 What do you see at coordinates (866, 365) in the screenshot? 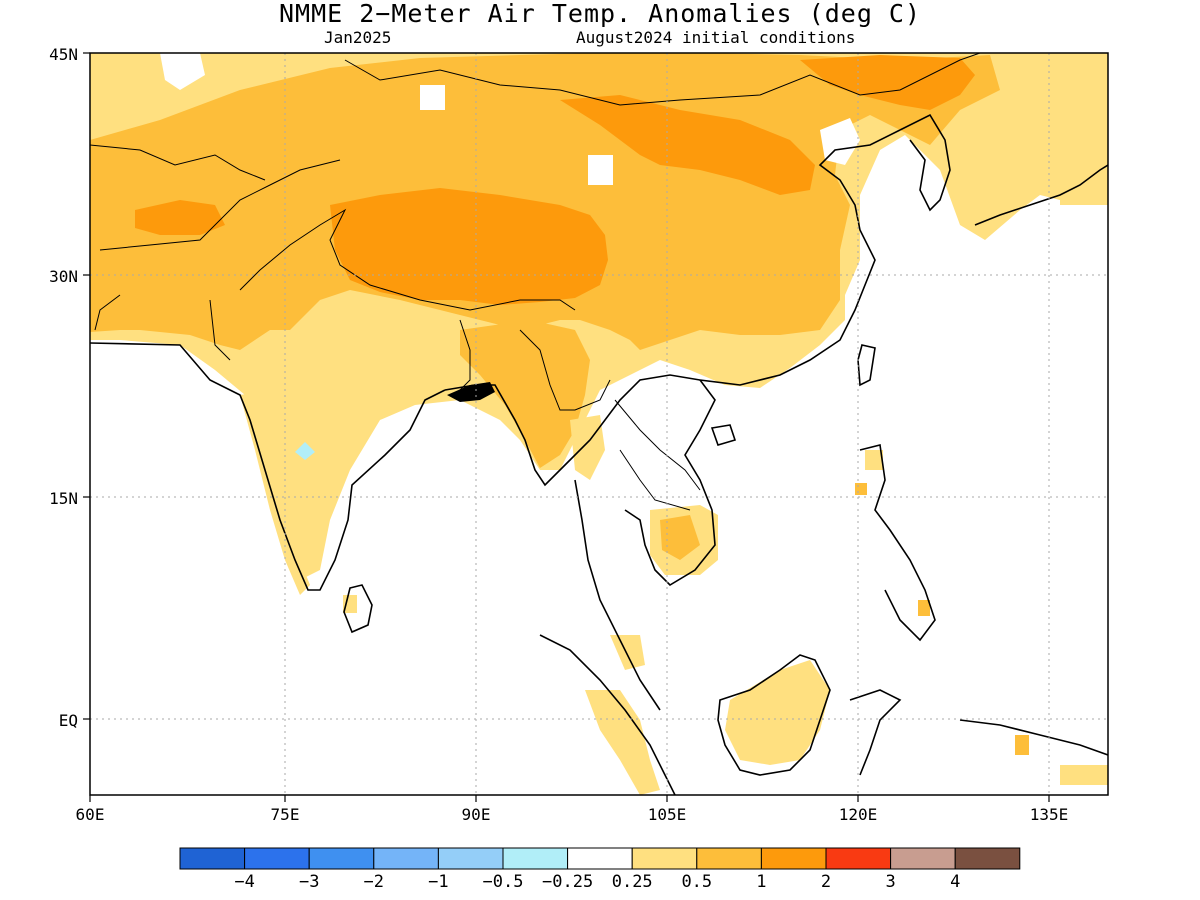
I see `taiwan` at bounding box center [866, 365].